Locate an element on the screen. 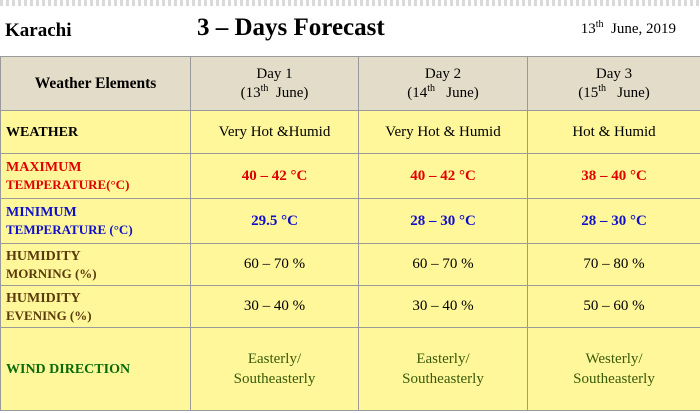 Image resolution: width=700 pixels, height=413 pixels. issue-date: 13th June, 2019 is located at coordinates (628, 28).